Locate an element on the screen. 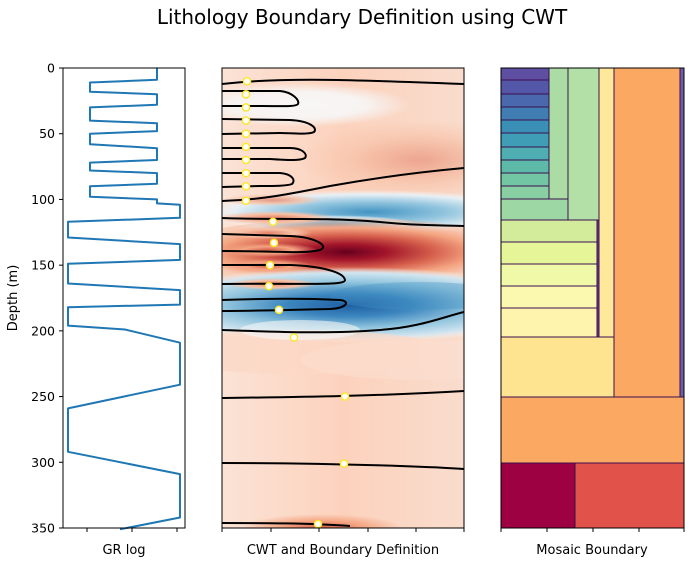 Image resolution: width=691 pixels, height=567 pixels. cwt-xticks is located at coordinates (343, 530).